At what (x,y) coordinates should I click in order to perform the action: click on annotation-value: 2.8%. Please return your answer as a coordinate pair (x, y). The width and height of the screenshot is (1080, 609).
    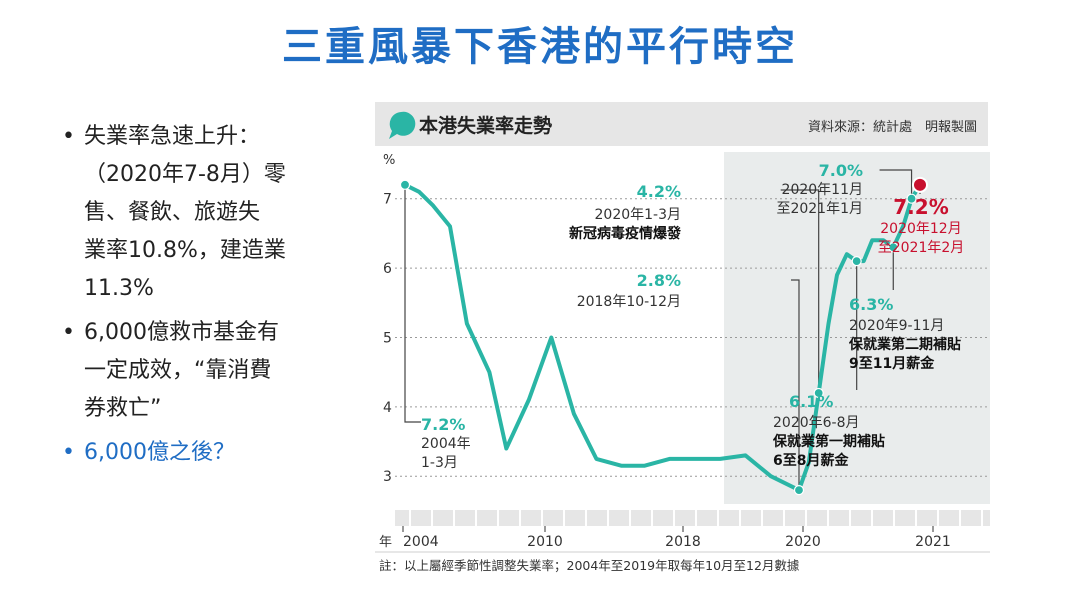
    Looking at the image, I should click on (659, 280).